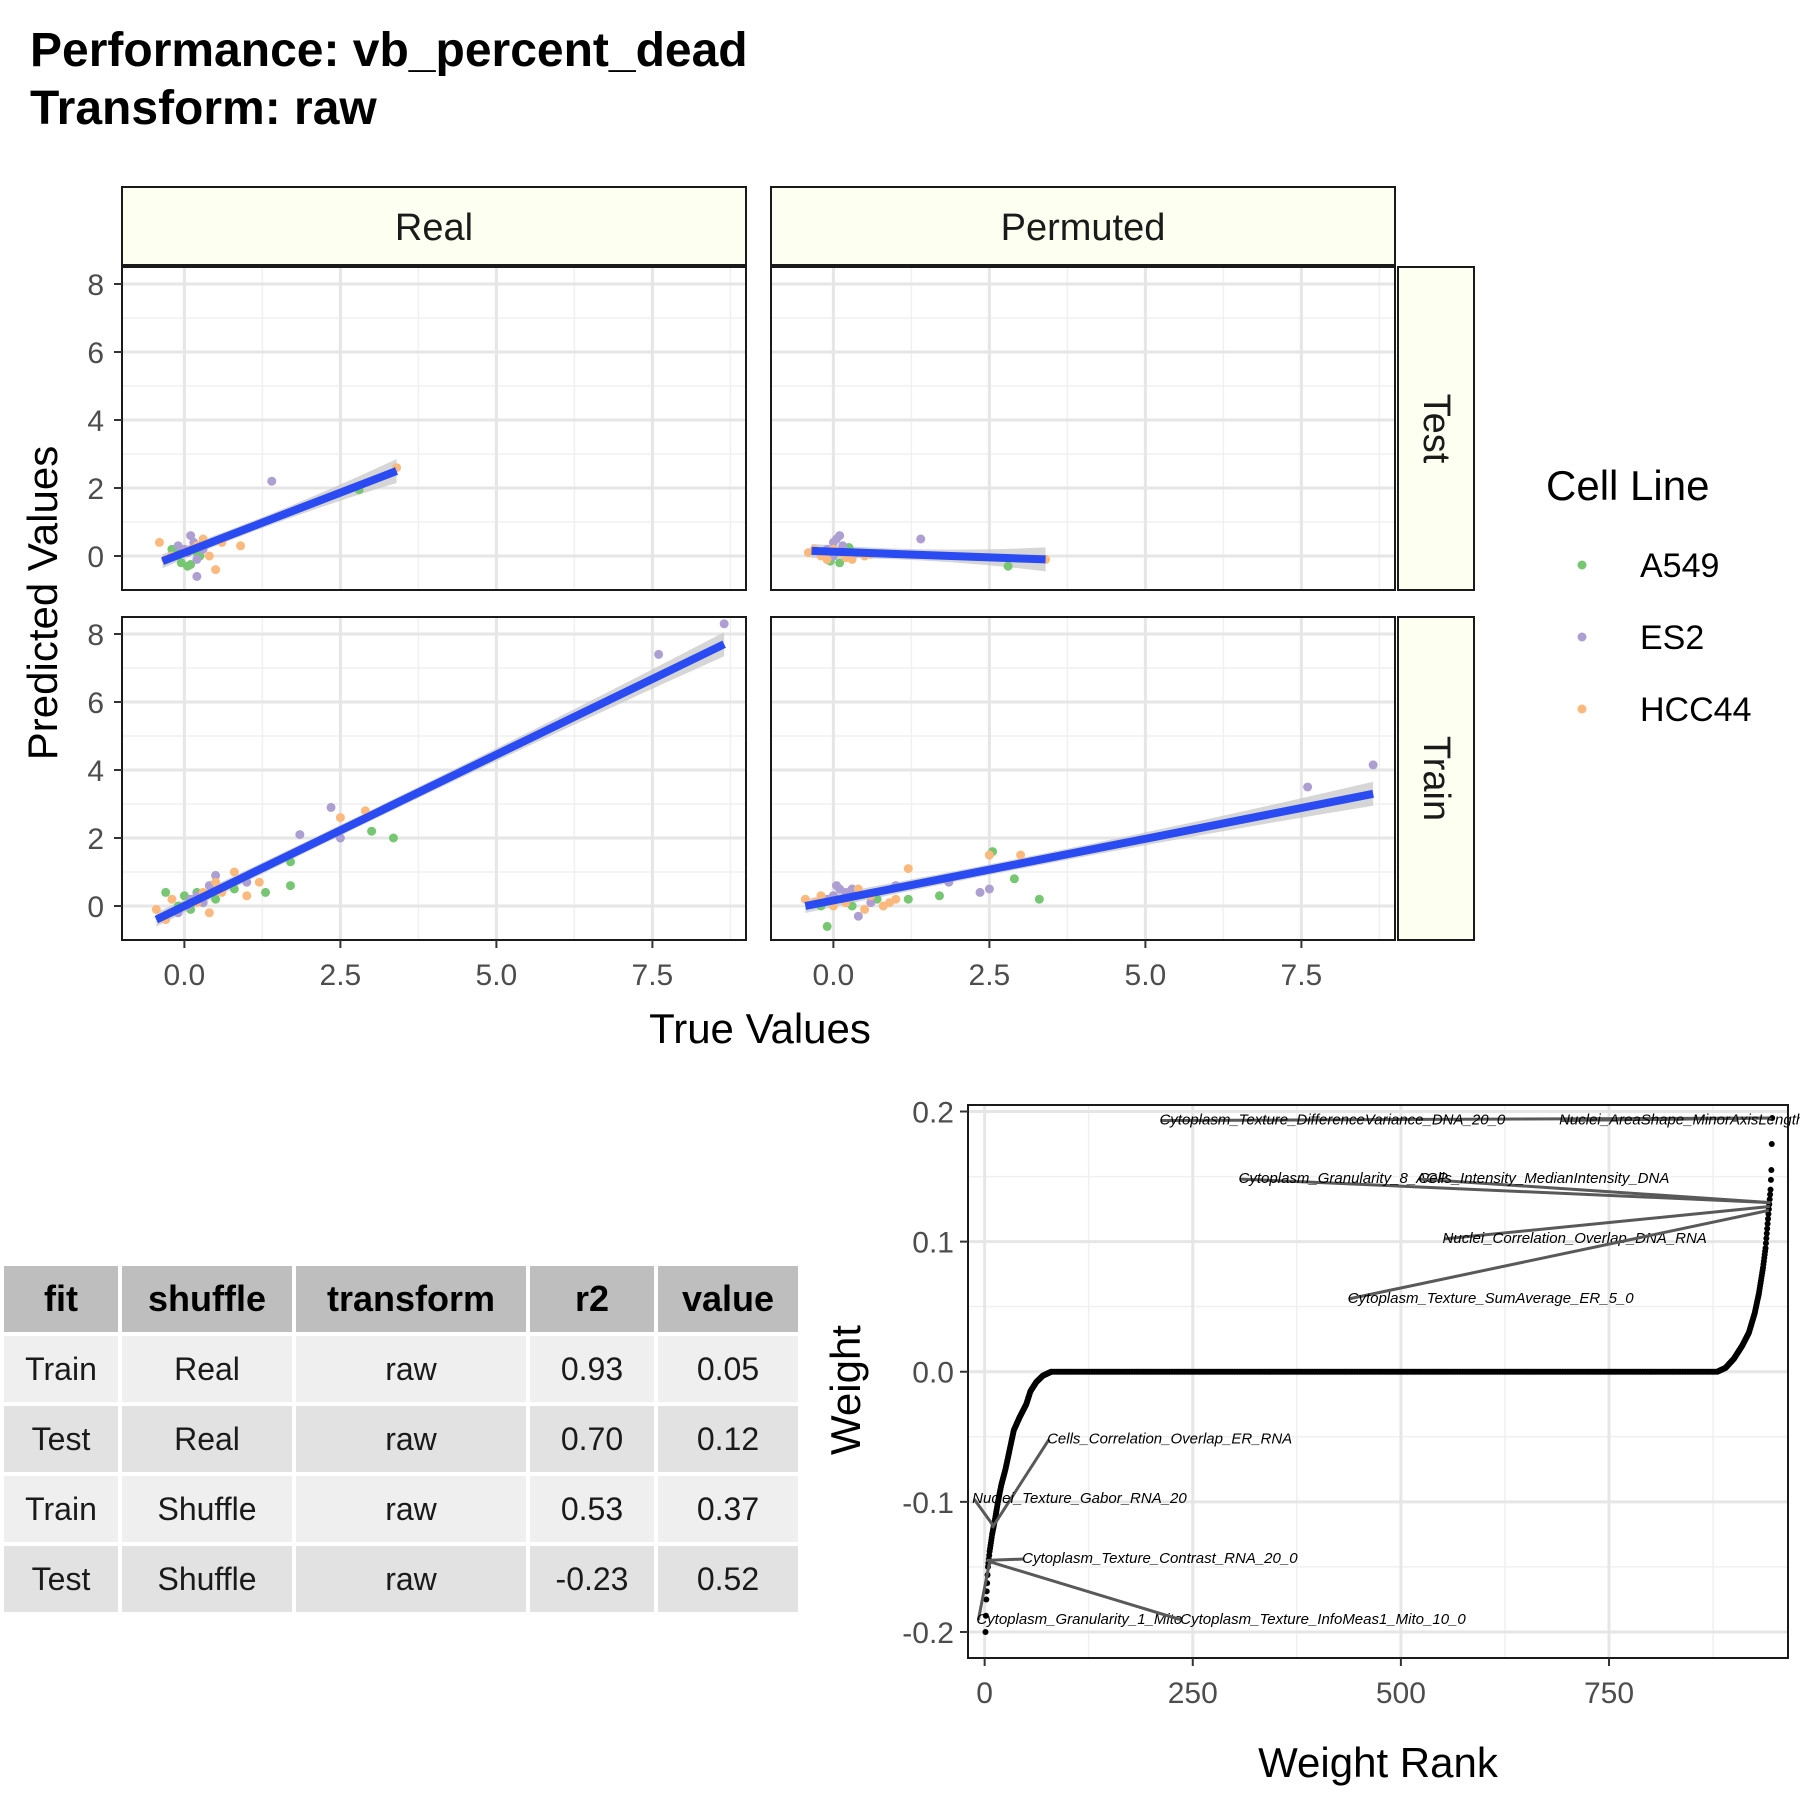 The image size is (1800, 1800). I want to click on y-tick-label: 2, so click(95, 839).